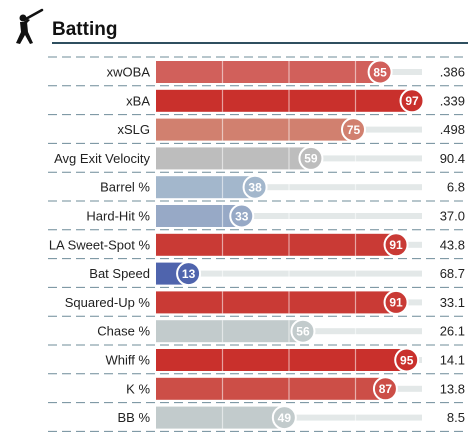 This screenshot has height=432, width=468. I want to click on section-header: Batting, so click(234, 24).